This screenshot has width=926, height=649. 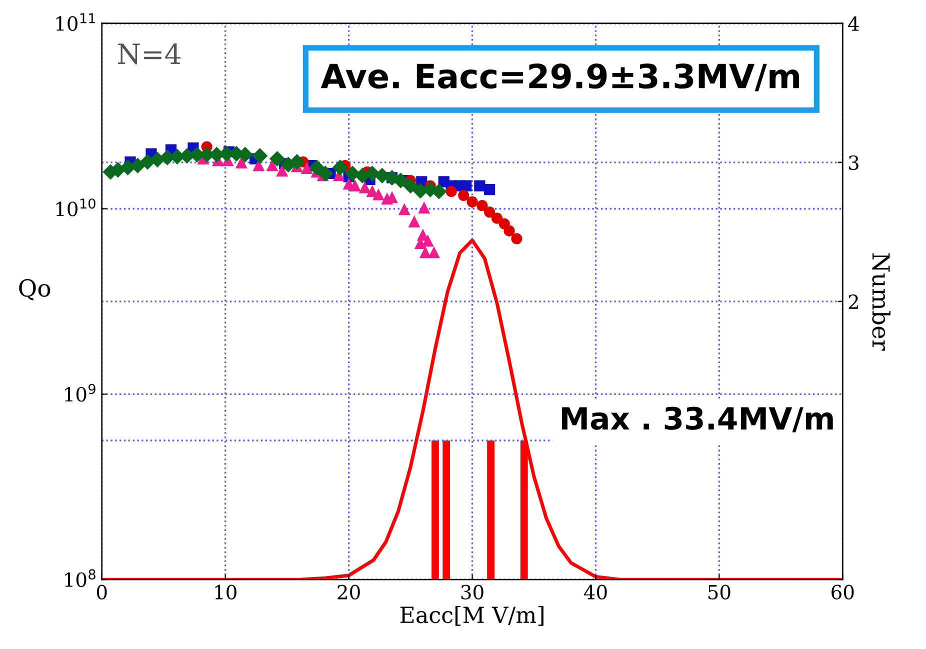 I want to click on y2-tick-label: 4, so click(x=853, y=23).